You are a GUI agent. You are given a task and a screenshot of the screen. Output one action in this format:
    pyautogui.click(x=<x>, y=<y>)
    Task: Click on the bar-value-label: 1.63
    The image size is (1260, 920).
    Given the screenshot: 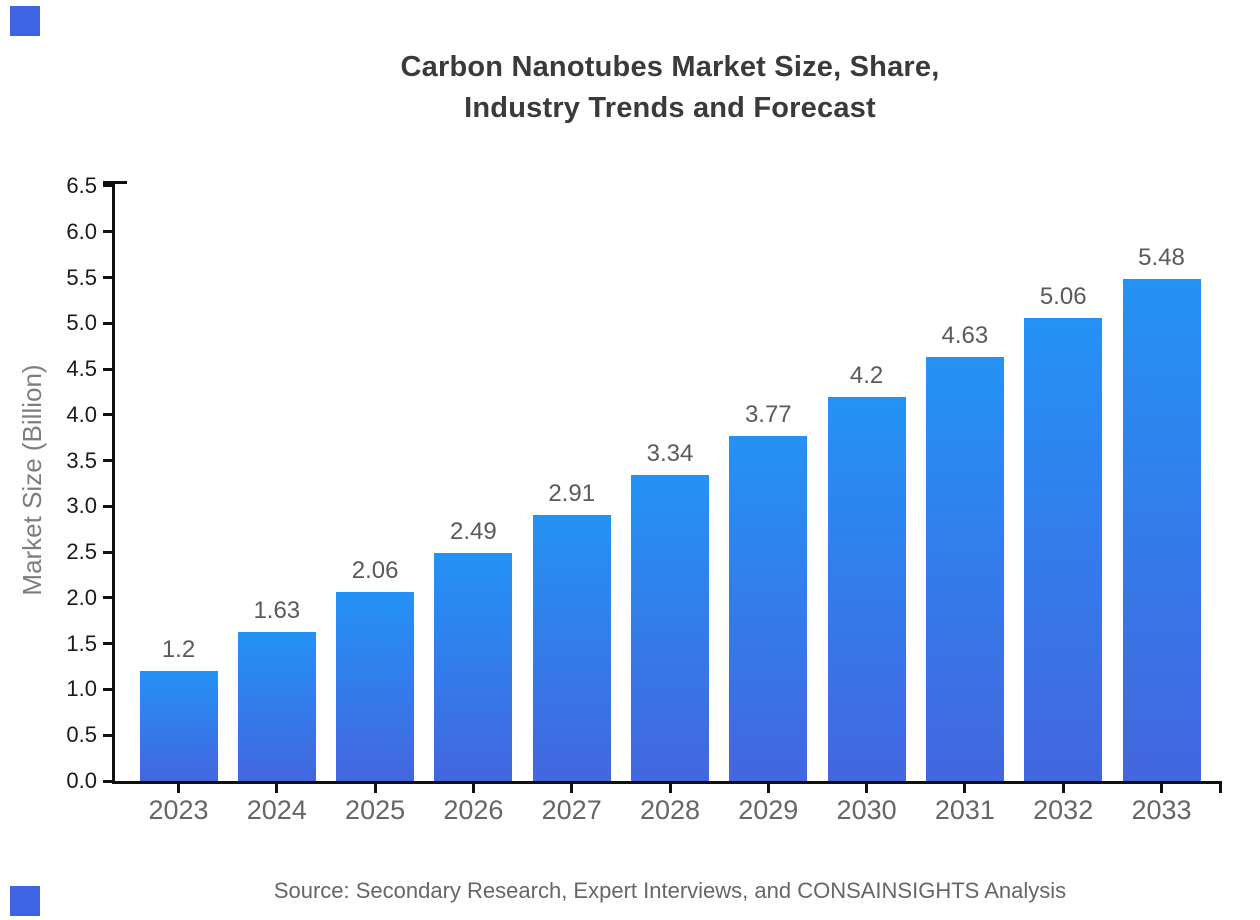 What is the action you would take?
    pyautogui.click(x=277, y=610)
    